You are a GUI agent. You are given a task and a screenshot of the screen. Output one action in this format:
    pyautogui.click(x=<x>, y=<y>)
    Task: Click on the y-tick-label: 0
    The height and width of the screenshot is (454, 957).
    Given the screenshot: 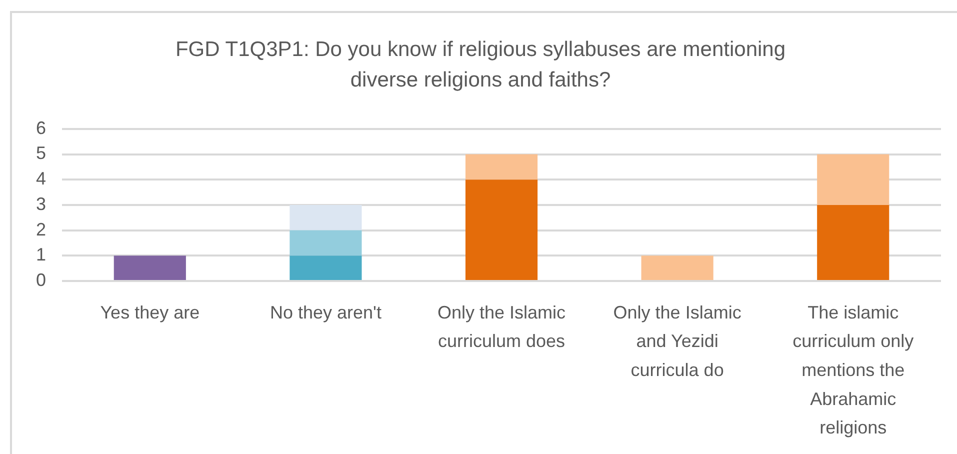 What is the action you would take?
    pyautogui.click(x=41, y=280)
    